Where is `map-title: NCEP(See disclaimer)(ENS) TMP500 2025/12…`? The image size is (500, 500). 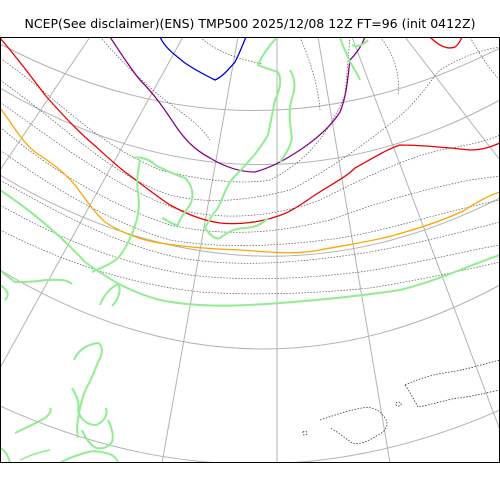
map-title: NCEP(See disclaimer)(ENS) TMP500 2025/12… is located at coordinates (250, 23).